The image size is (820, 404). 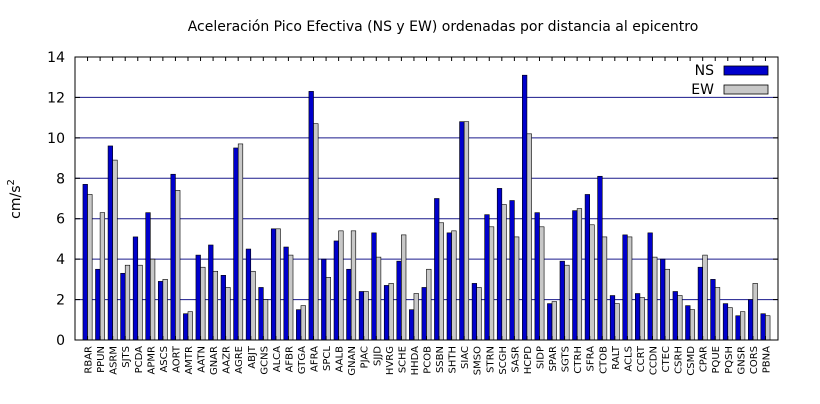 What do you see at coordinates (189, 360) in the screenshot?
I see `x-tick-label: AMTR` at bounding box center [189, 360].